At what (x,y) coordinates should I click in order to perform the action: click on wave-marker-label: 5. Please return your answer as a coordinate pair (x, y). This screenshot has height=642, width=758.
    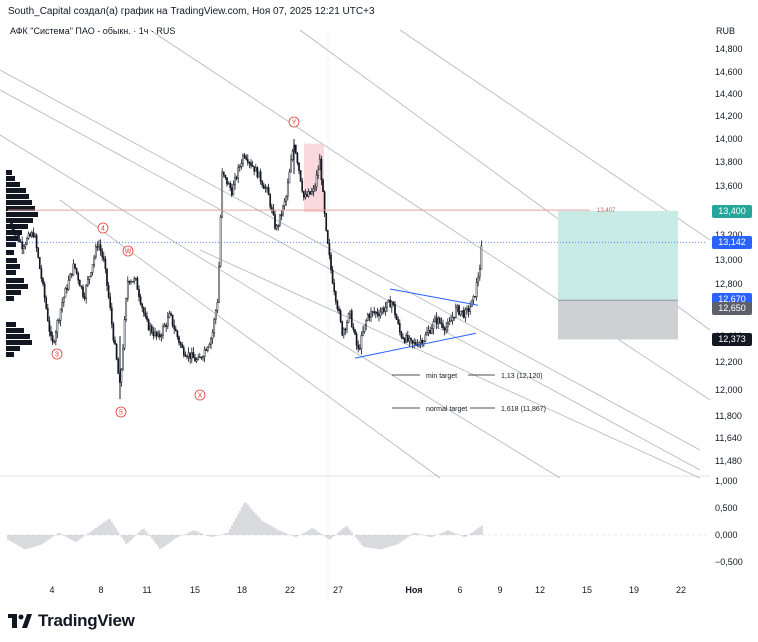
    Looking at the image, I should click on (121, 413).